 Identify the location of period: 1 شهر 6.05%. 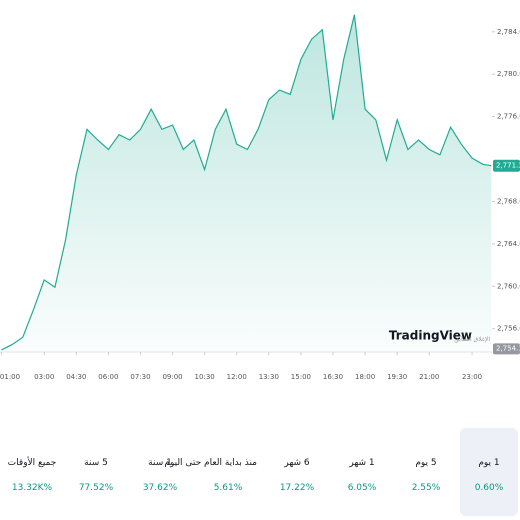
(362, 472).